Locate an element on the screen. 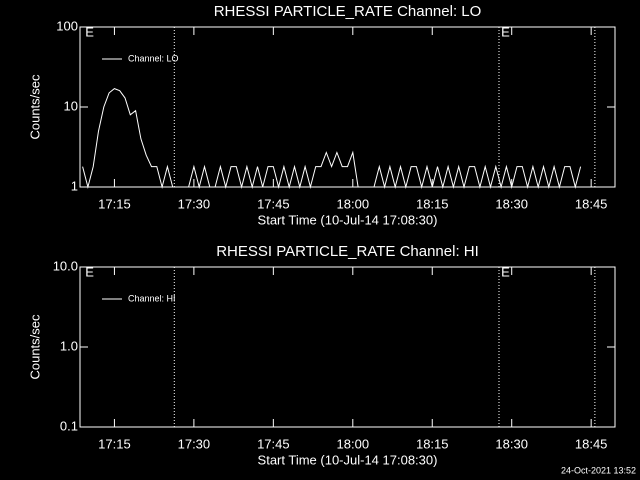 The height and width of the screenshot is (480, 640). y-tick-label: 0.1 is located at coordinates (69, 425).